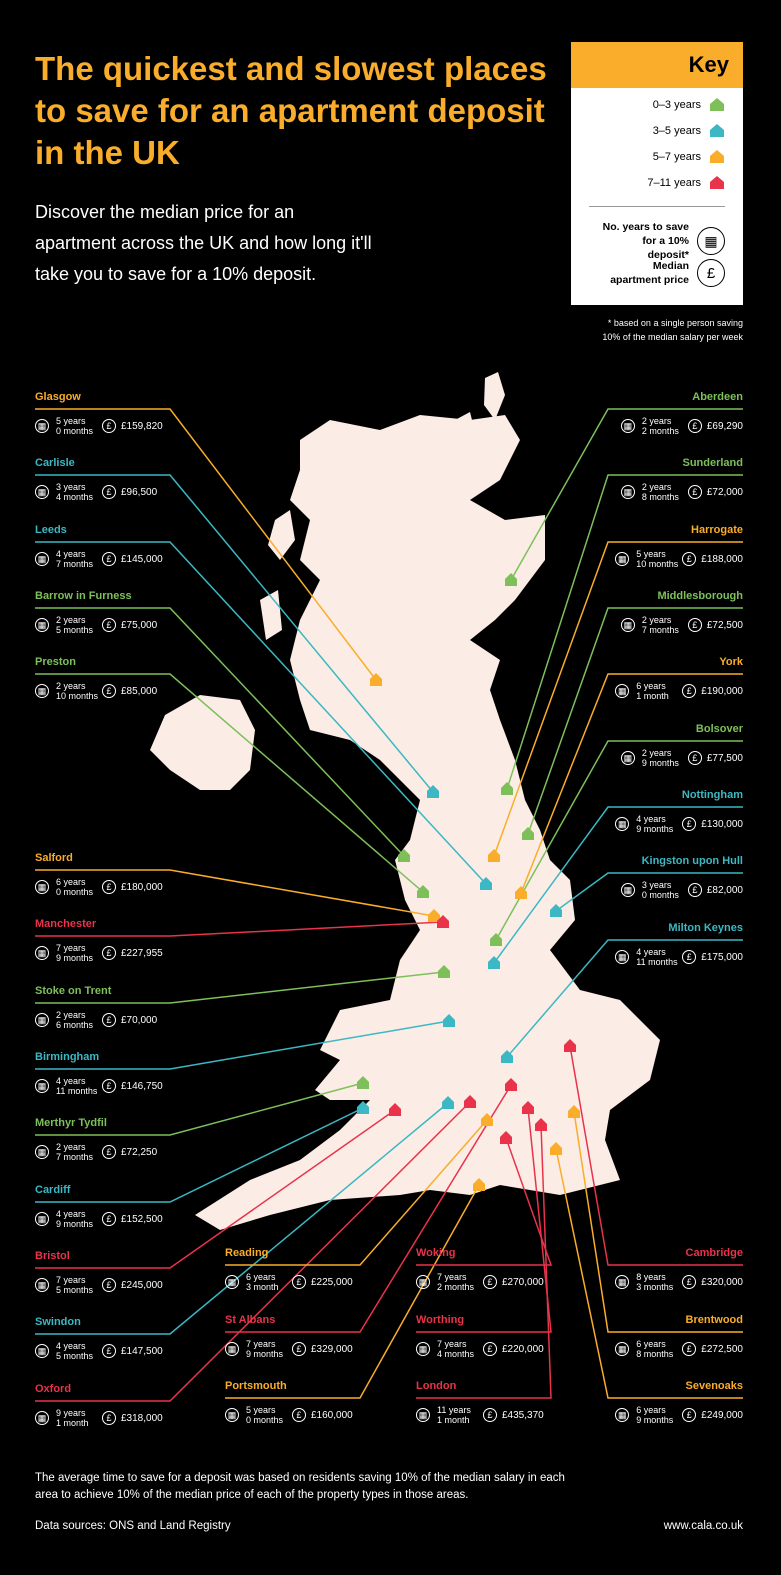 This screenshot has width=781, height=1575. I want to click on price: £146,750, so click(142, 1086).